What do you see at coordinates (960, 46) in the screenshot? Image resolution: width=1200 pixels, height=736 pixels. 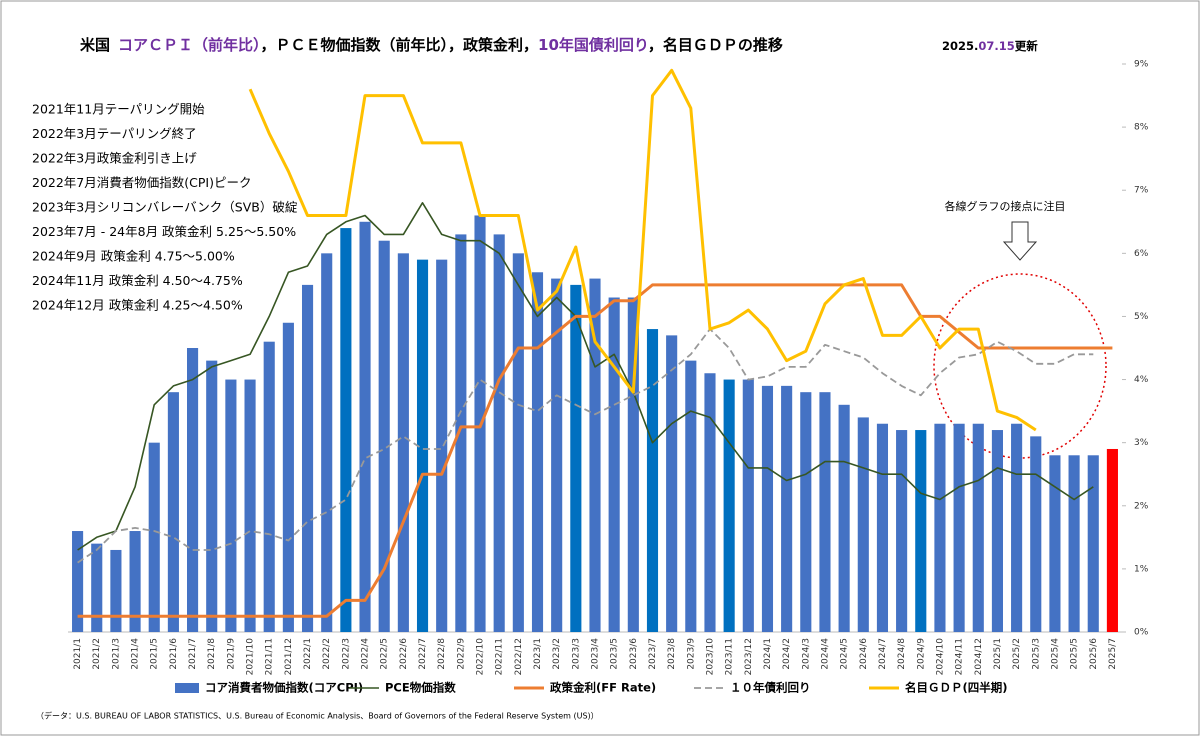 I see `title-part: 2025.` at bounding box center [960, 46].